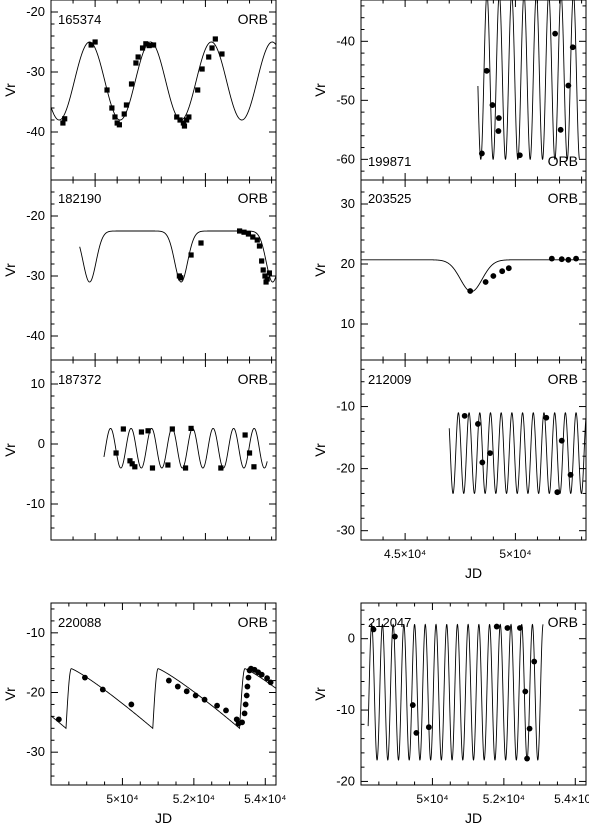 Image resolution: width=589 pixels, height=823 pixels. What do you see at coordinates (79, 379) in the screenshot?
I see `panel-star-label: 187372` at bounding box center [79, 379].